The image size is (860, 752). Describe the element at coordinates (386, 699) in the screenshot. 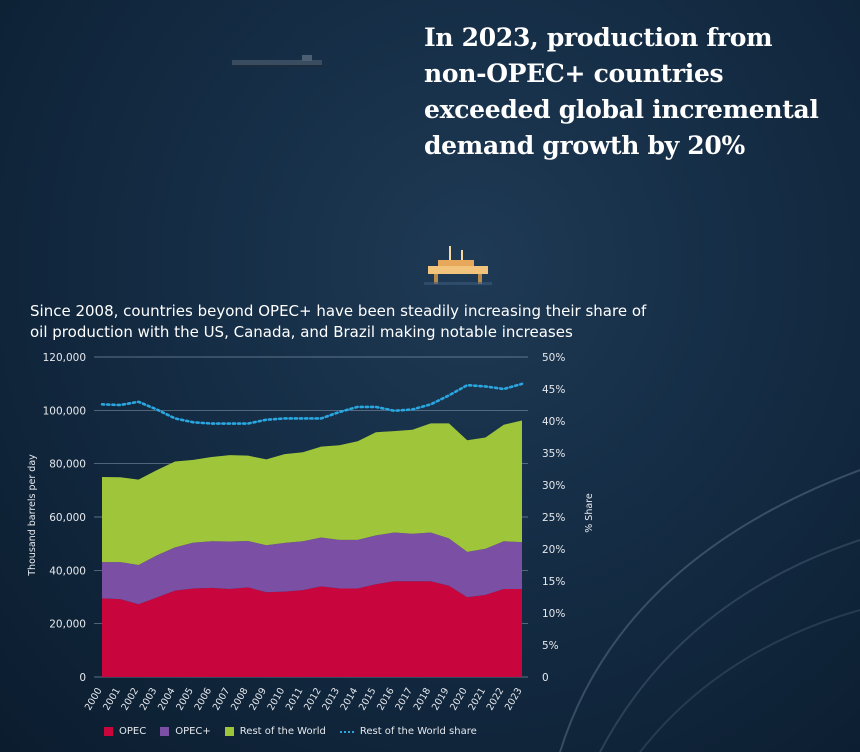

I see `x-tick-label: 2016` at that location.